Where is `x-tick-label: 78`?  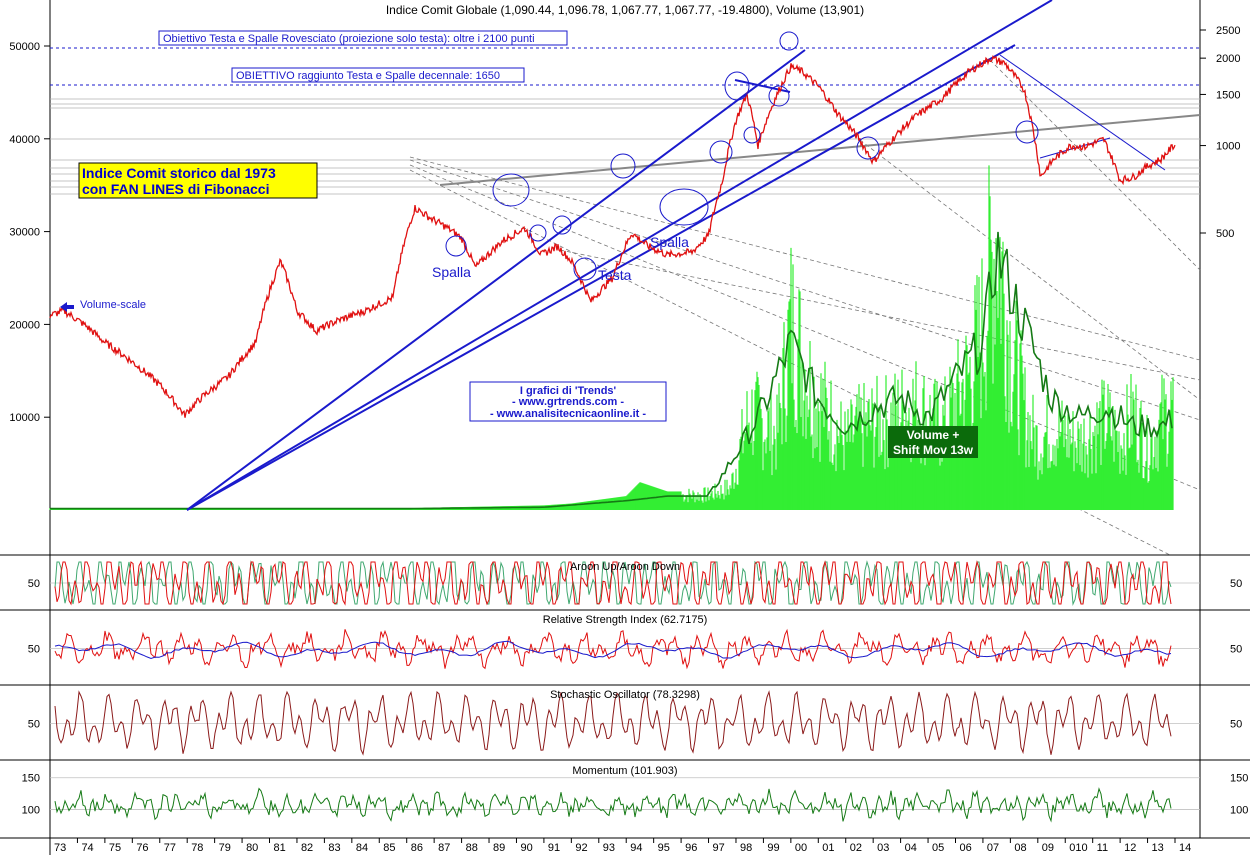 x-tick-label: 78 is located at coordinates (197, 848).